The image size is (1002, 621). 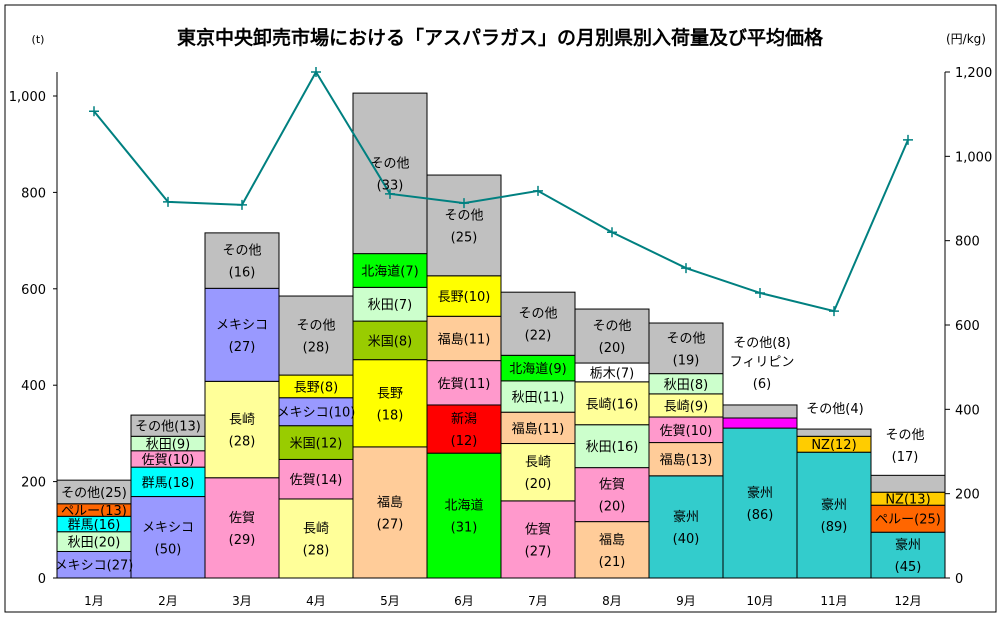 What do you see at coordinates (38, 39) in the screenshot?
I see `y-axis-unit: (t)` at bounding box center [38, 39].